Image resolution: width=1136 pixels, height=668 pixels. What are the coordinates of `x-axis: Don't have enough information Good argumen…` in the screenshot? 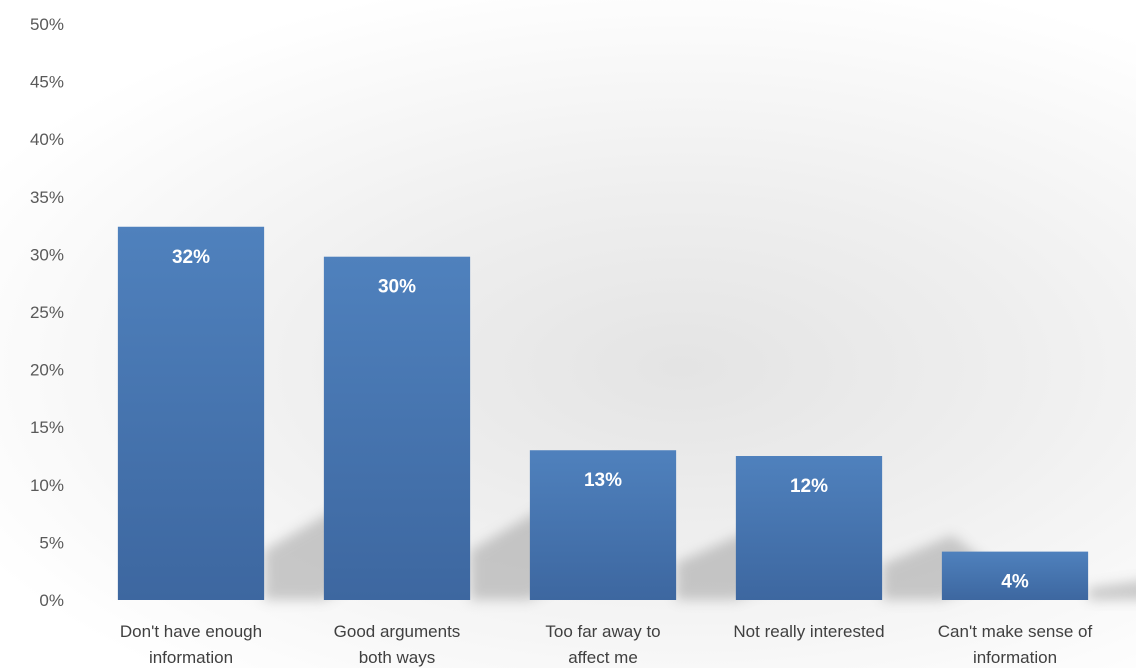 It's located at (606, 644).